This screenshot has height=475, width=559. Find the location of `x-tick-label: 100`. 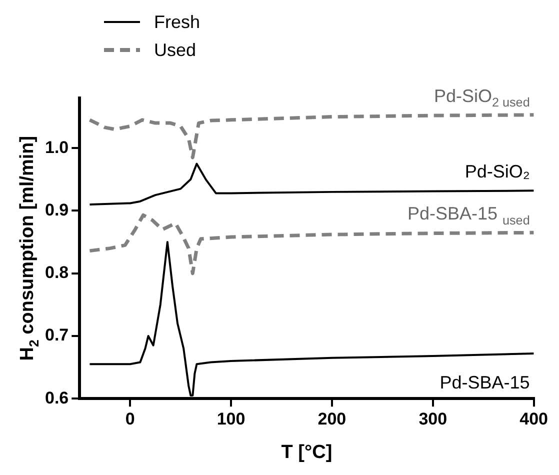

x-tick-label: 100 is located at coordinates (231, 418).